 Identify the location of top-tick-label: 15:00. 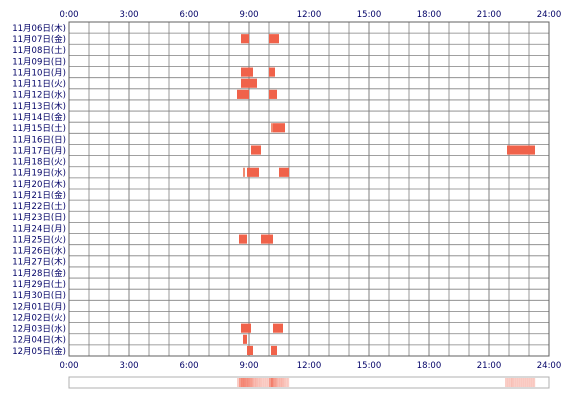
(369, 15).